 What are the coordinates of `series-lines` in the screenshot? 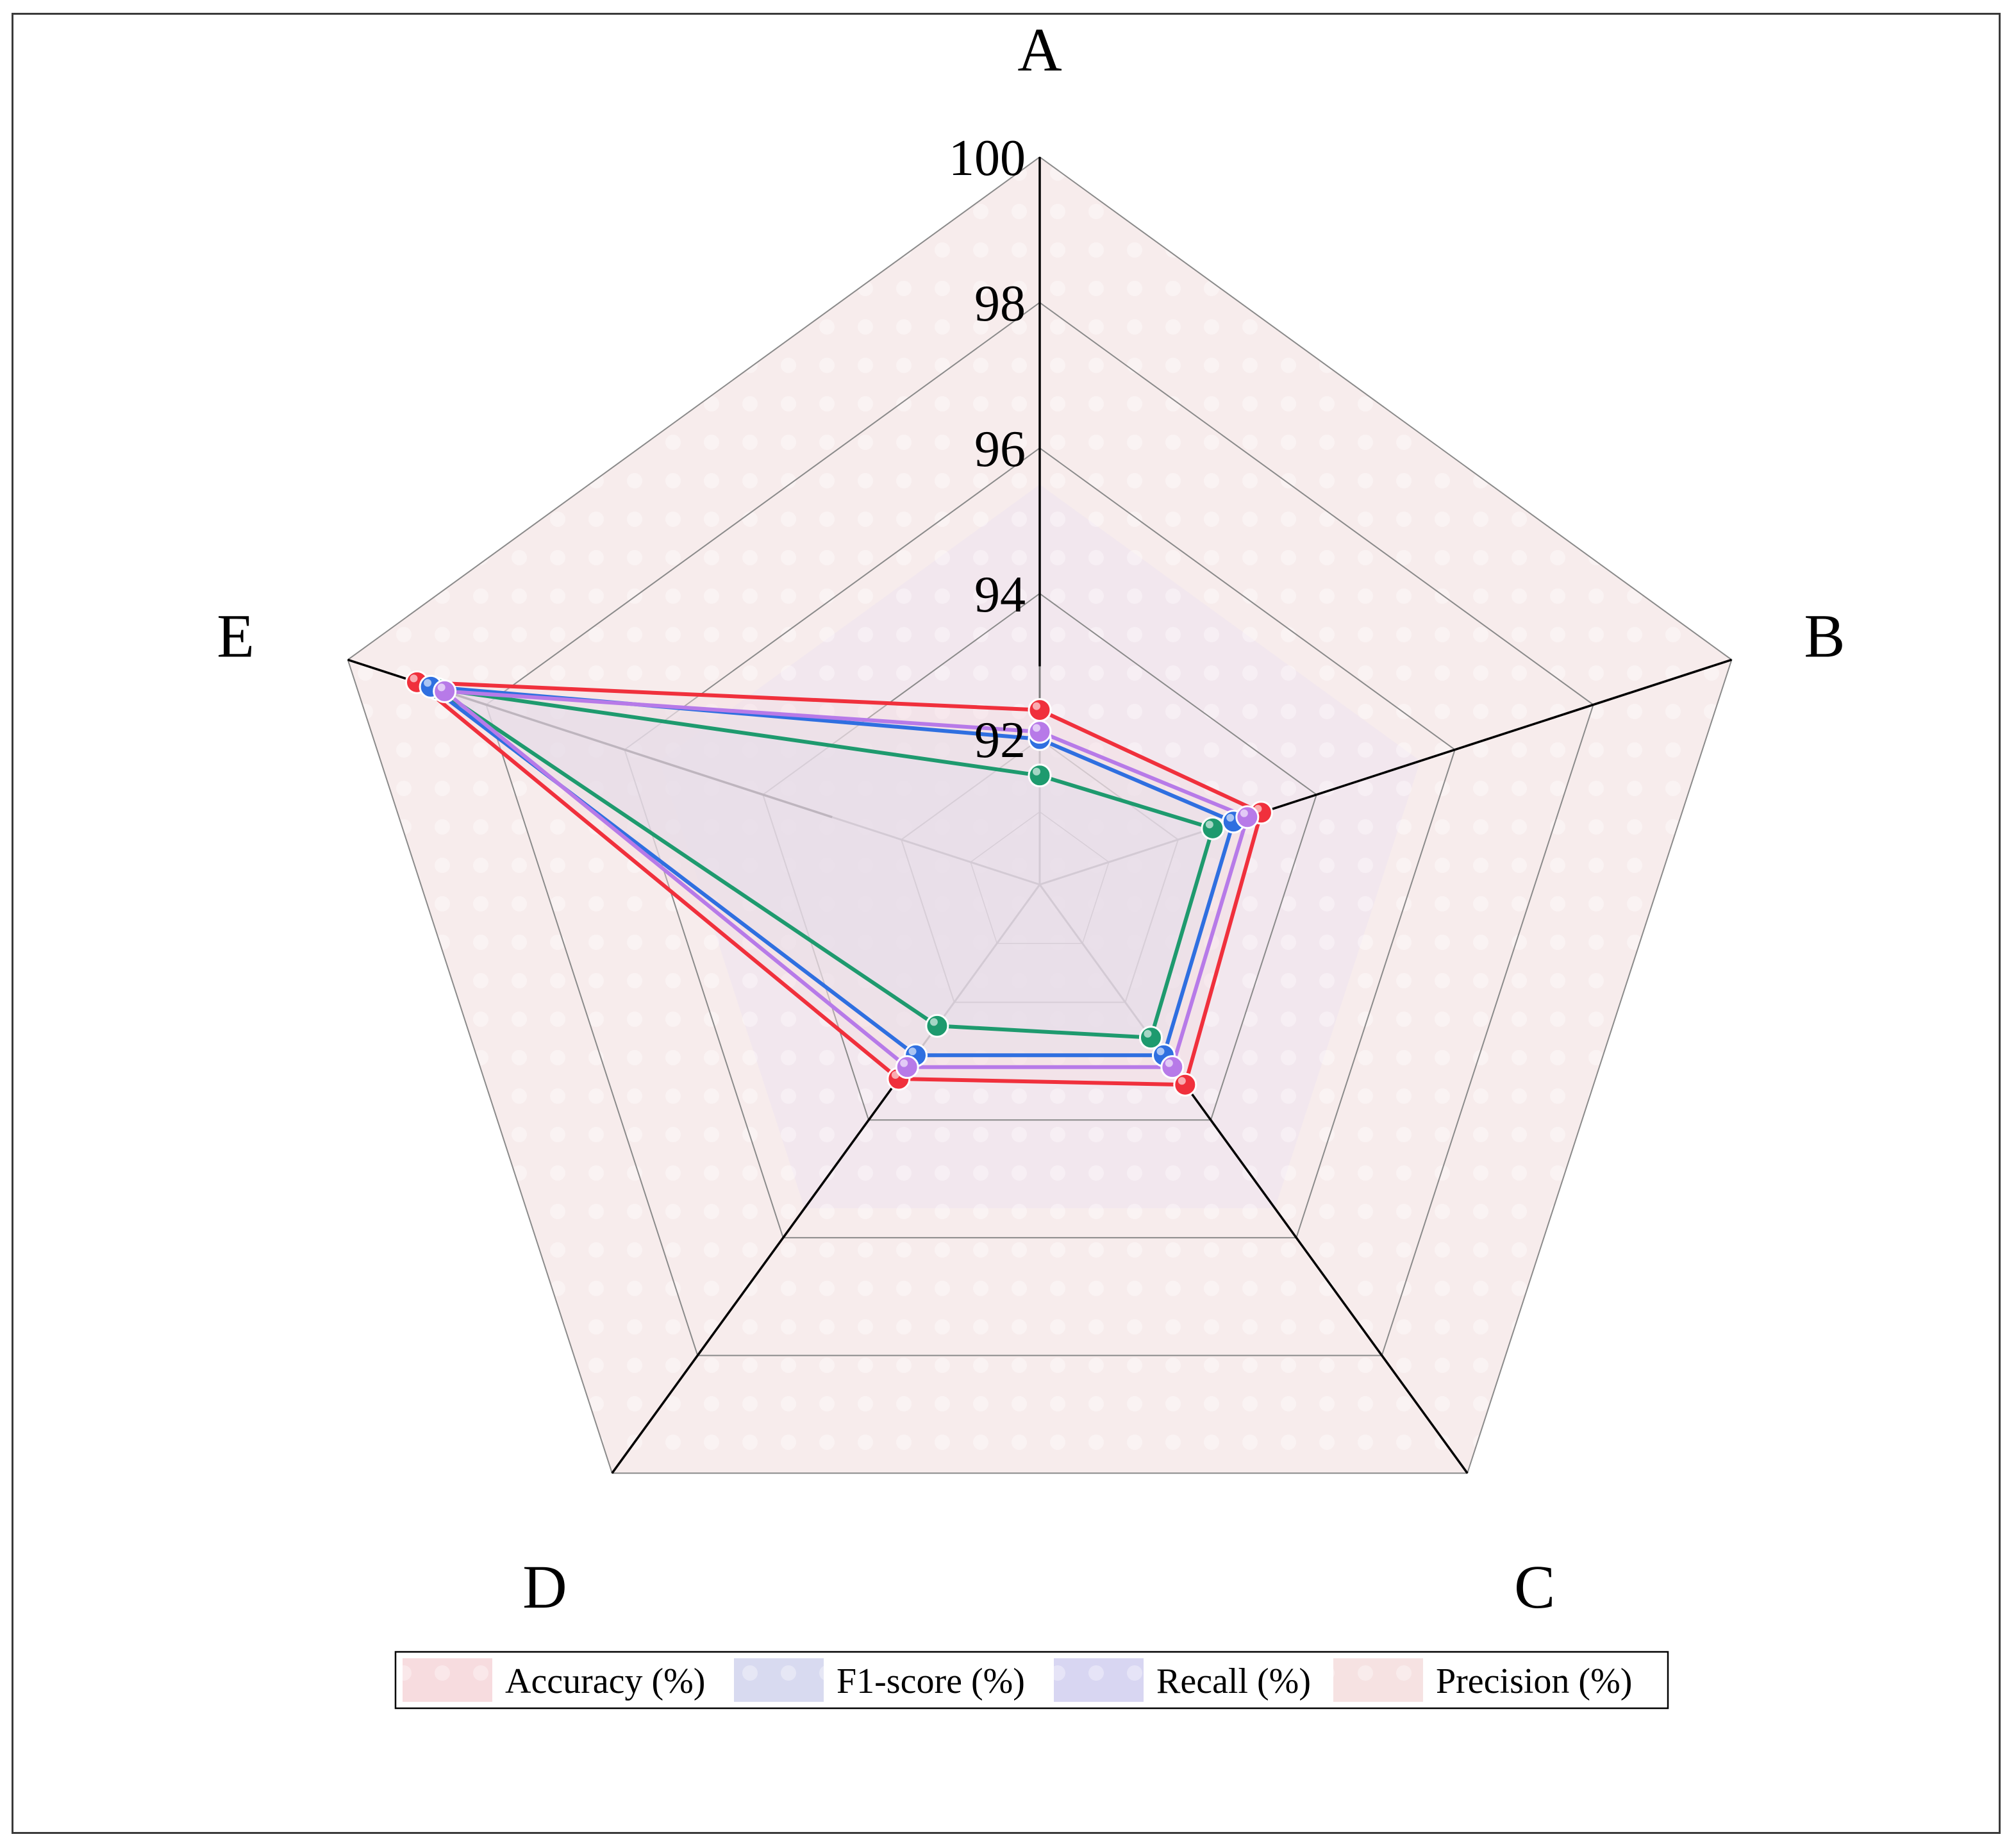 It's located at (839, 883).